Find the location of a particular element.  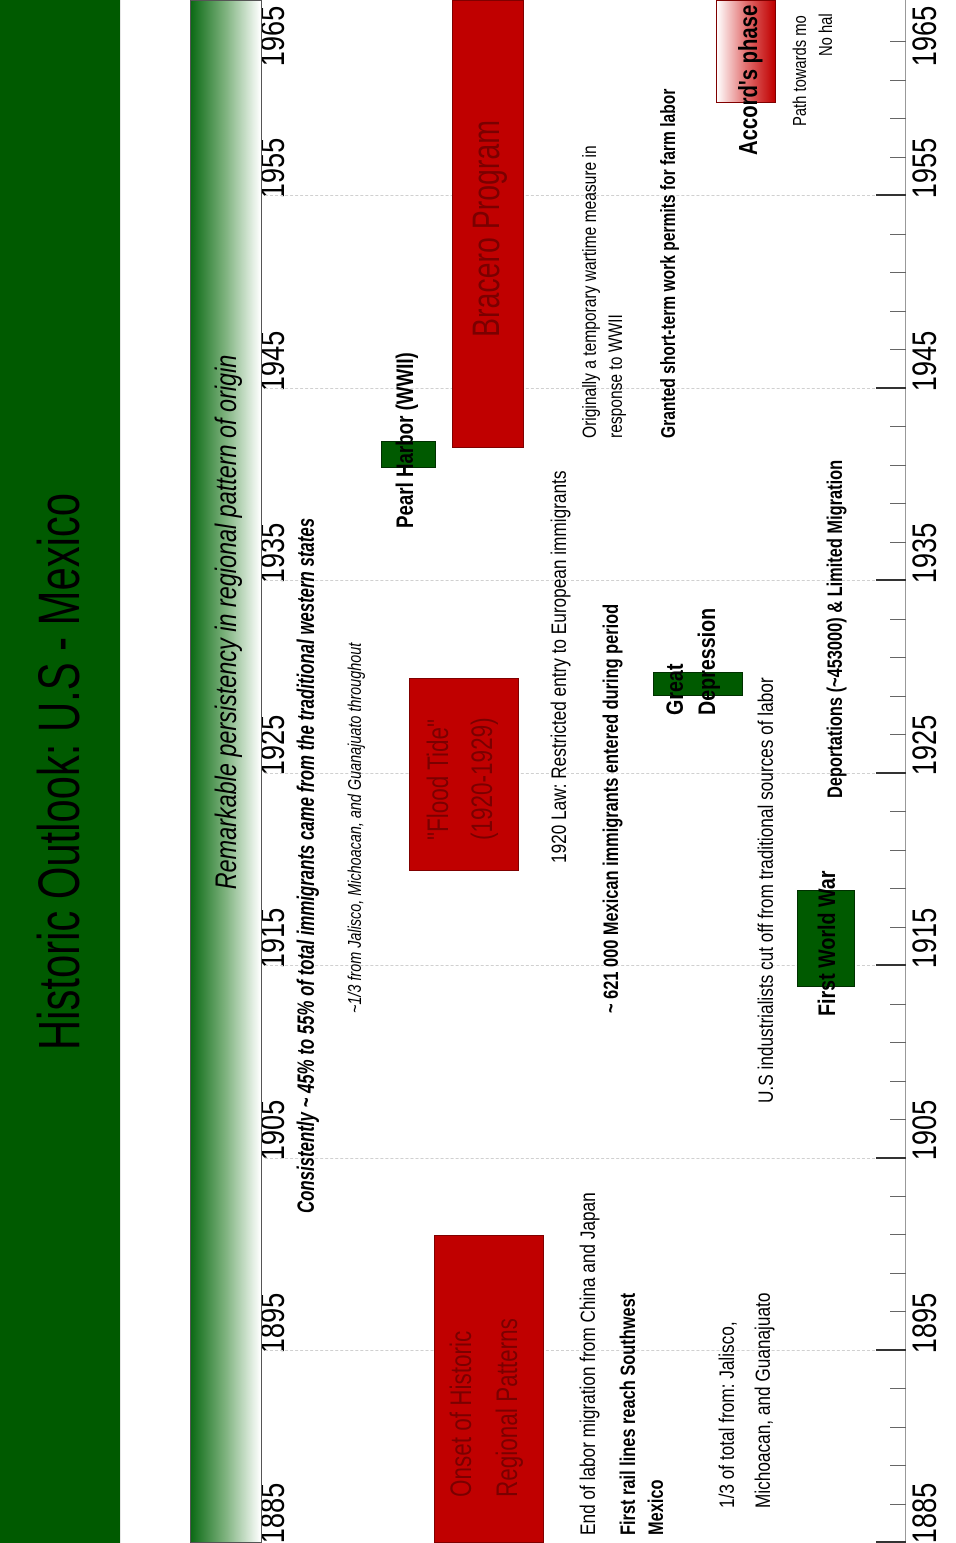

gridline-1905 is located at coordinates (570, 1158).